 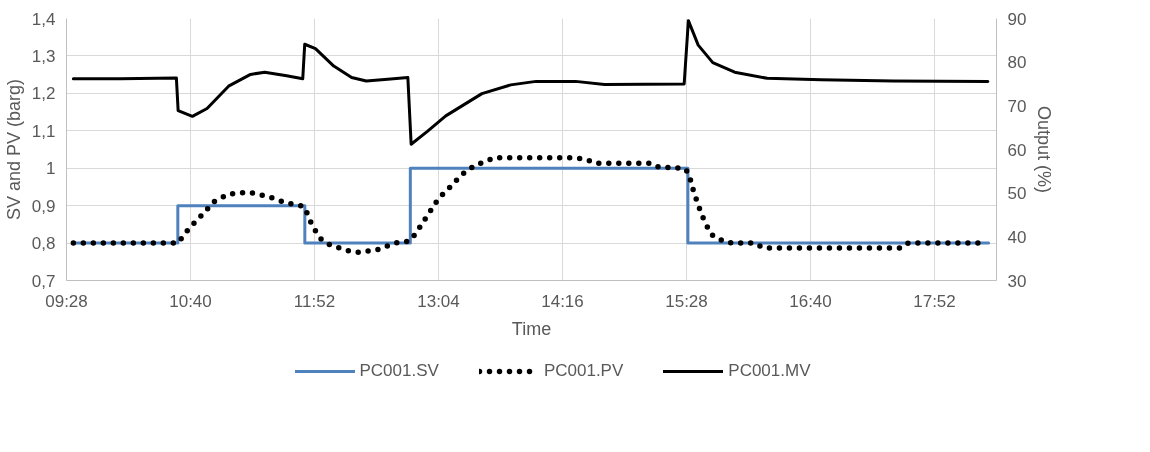 I want to click on y-tick-label: 0,9, so click(x=43, y=206).